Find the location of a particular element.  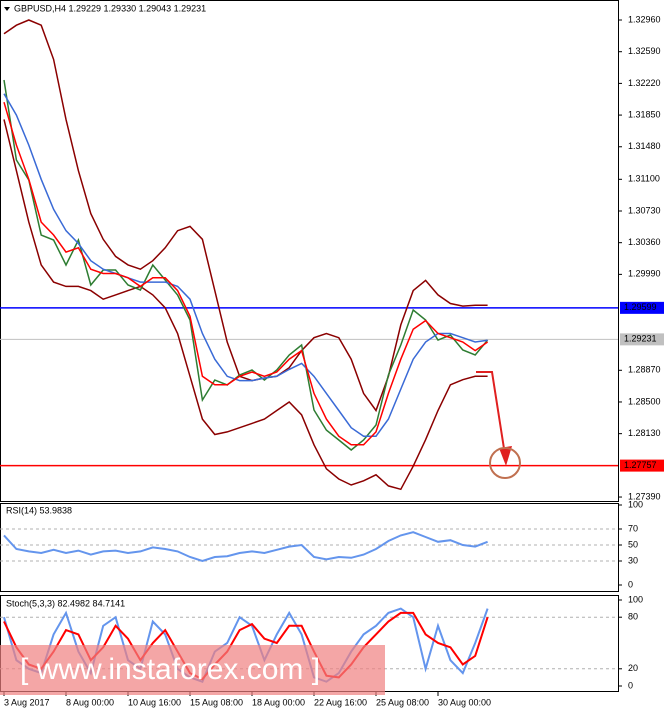

menu-icon is located at coordinates (7, 9).